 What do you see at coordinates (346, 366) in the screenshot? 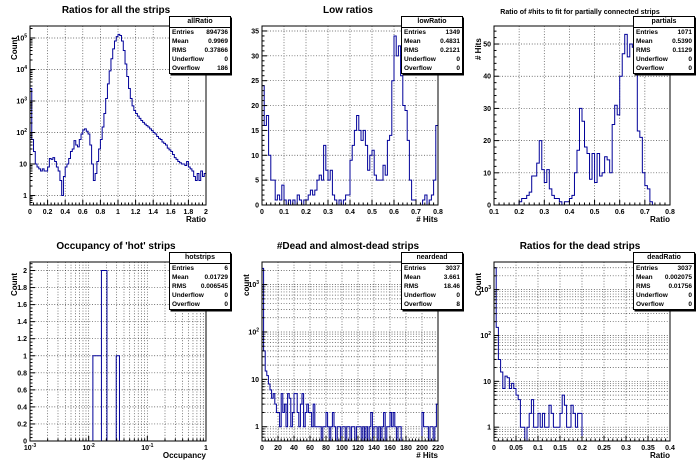
I see `axis-tick-labels: 0 20 40 60 80 100 120 140 160 180 200 220 1 10 102 103` at bounding box center [346, 366].